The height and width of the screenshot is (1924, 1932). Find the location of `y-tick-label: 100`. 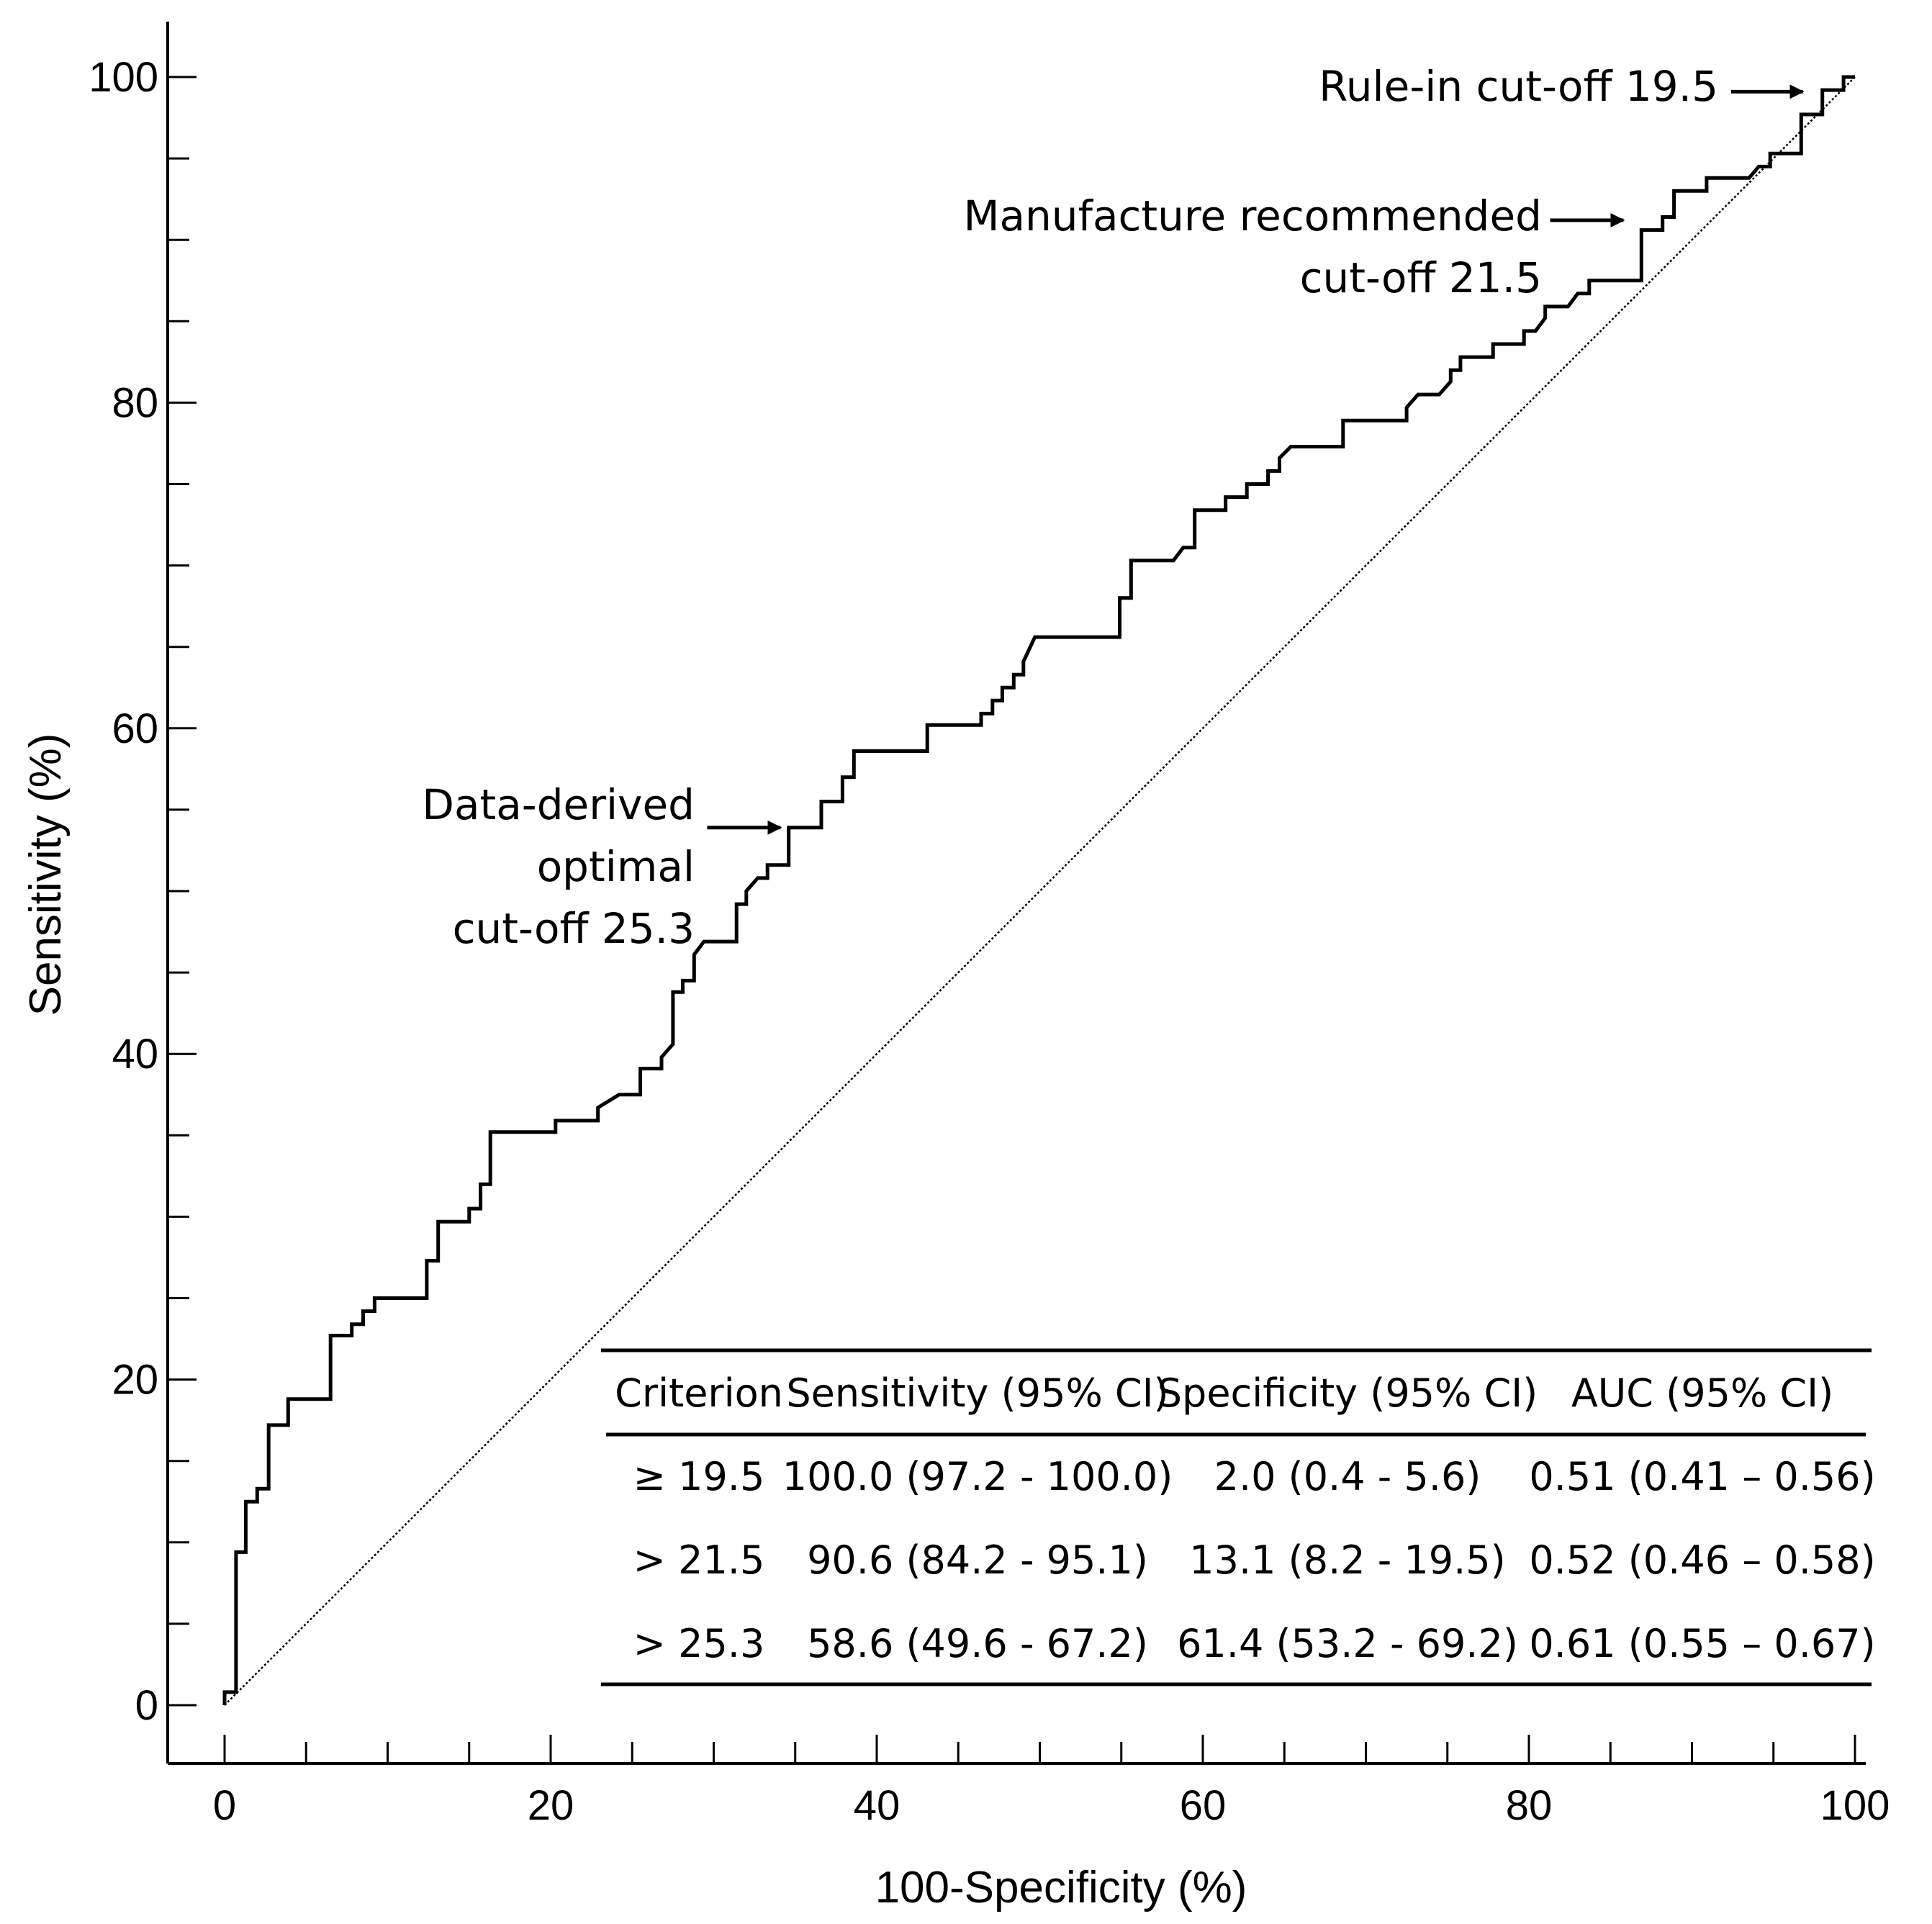

y-tick-label: 100 is located at coordinates (124, 78).